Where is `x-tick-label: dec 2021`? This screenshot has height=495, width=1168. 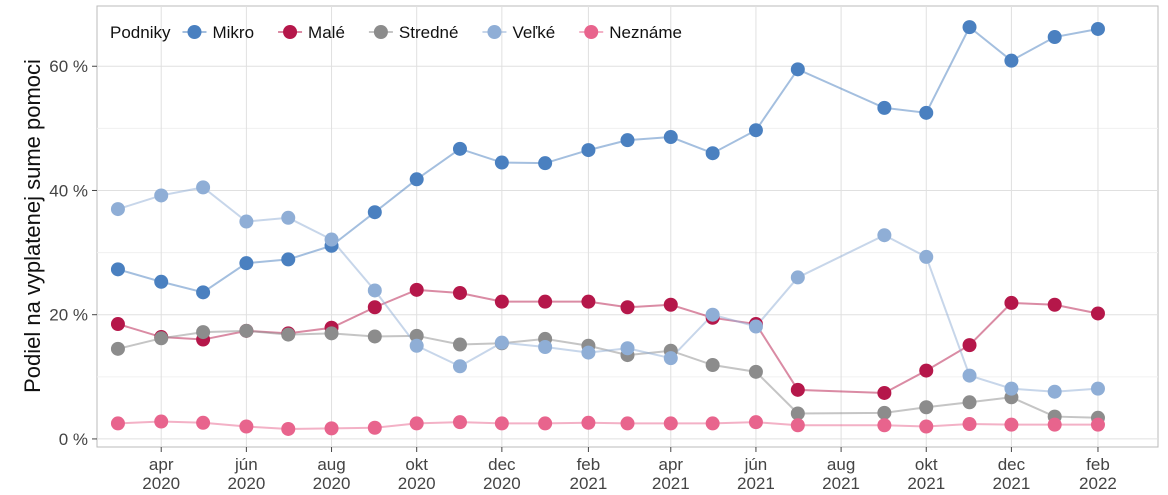
x-tick-label: dec 2021 is located at coordinates (1012, 474).